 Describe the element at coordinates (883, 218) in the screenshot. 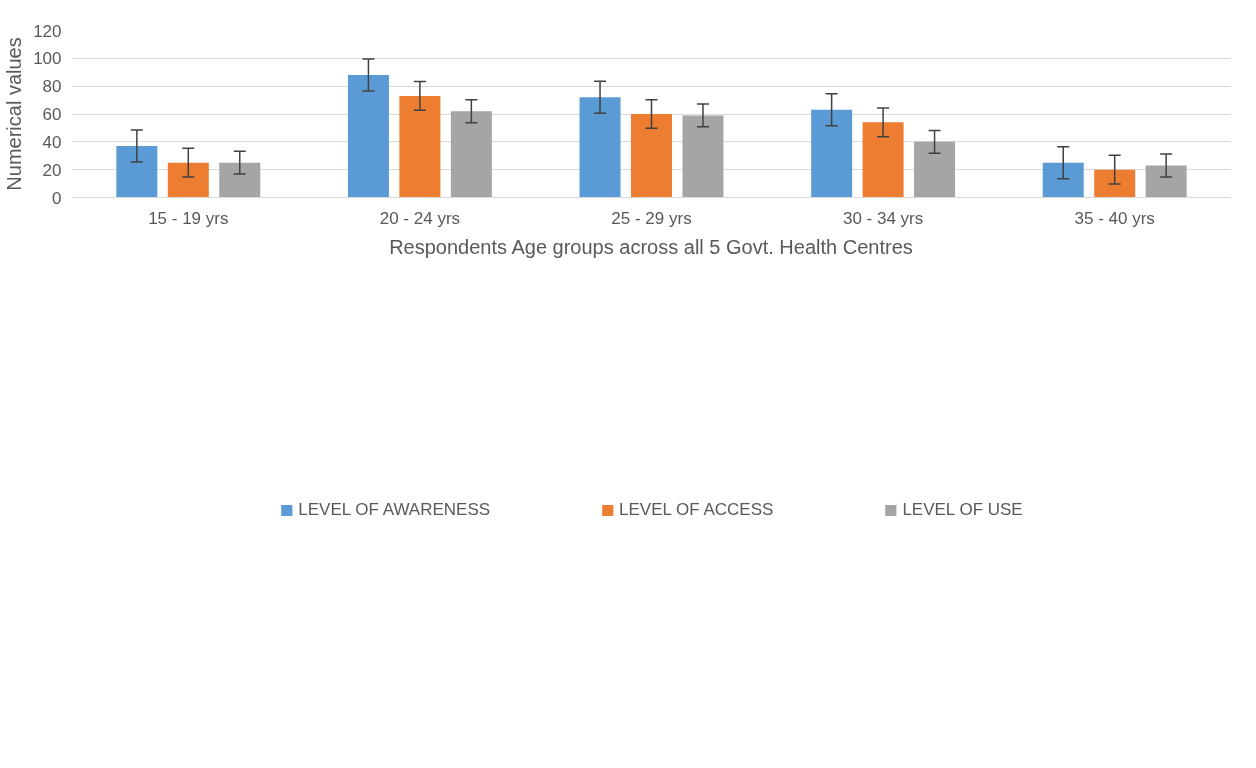

I see `x-tick-label: 30 - 34 yrs` at that location.